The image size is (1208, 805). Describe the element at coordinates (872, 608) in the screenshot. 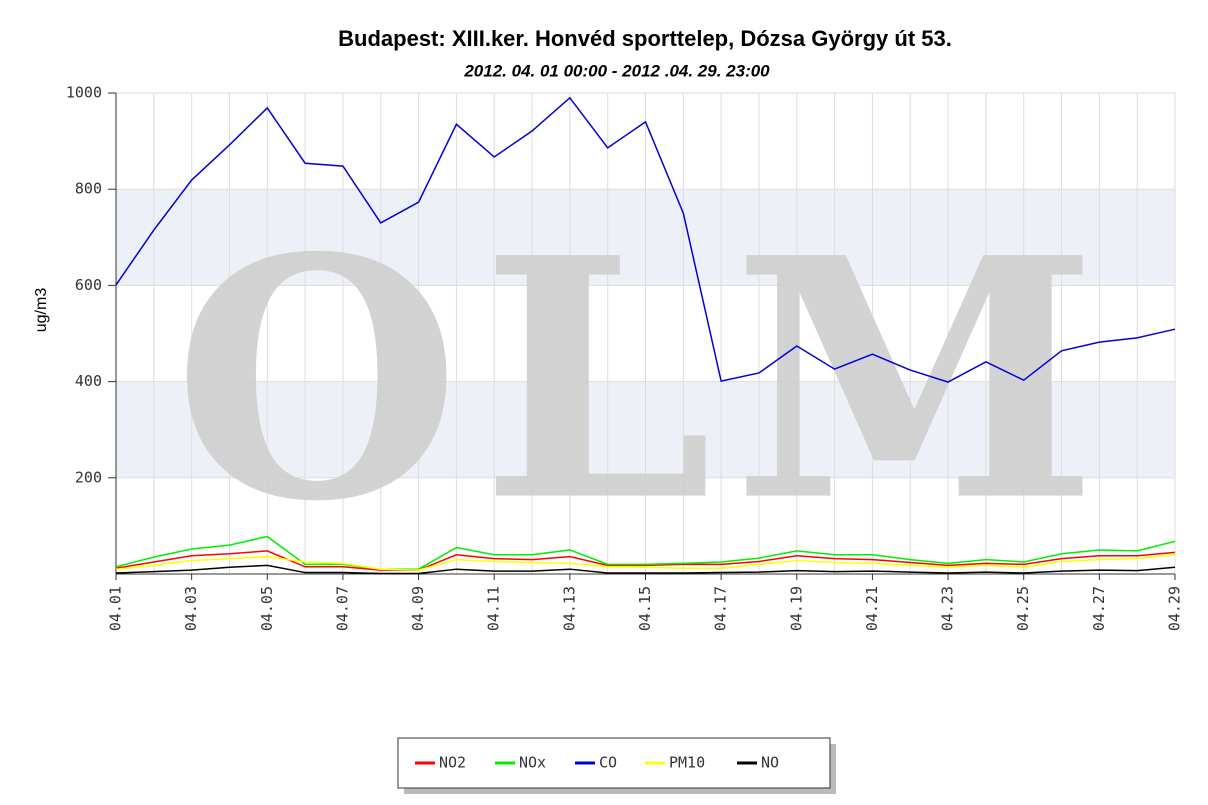

I see `x-tick-label: 04.21` at that location.